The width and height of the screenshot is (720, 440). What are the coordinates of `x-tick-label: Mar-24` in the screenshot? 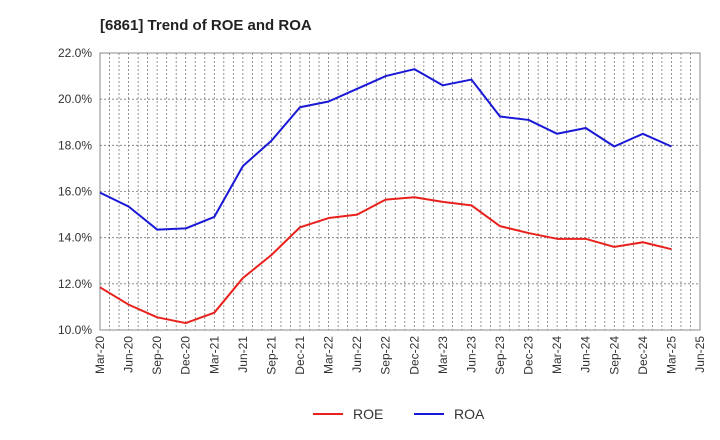 It's located at (557, 355).